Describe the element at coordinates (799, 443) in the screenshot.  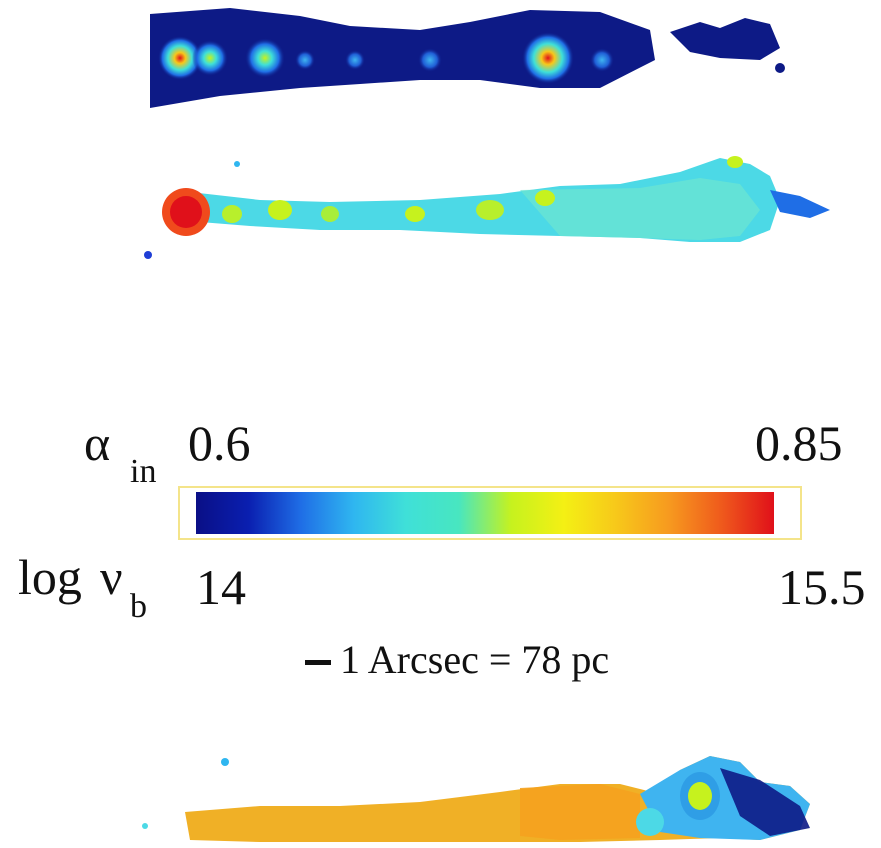
I see `alpha-max-label: 0.85` at that location.